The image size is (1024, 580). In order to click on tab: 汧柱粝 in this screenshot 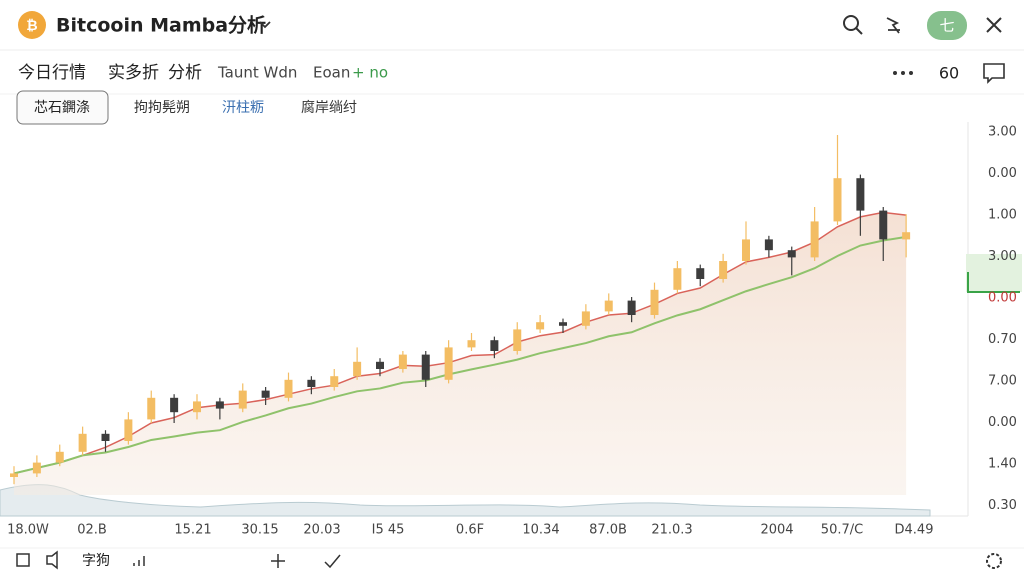, I will do `click(243, 108)`.